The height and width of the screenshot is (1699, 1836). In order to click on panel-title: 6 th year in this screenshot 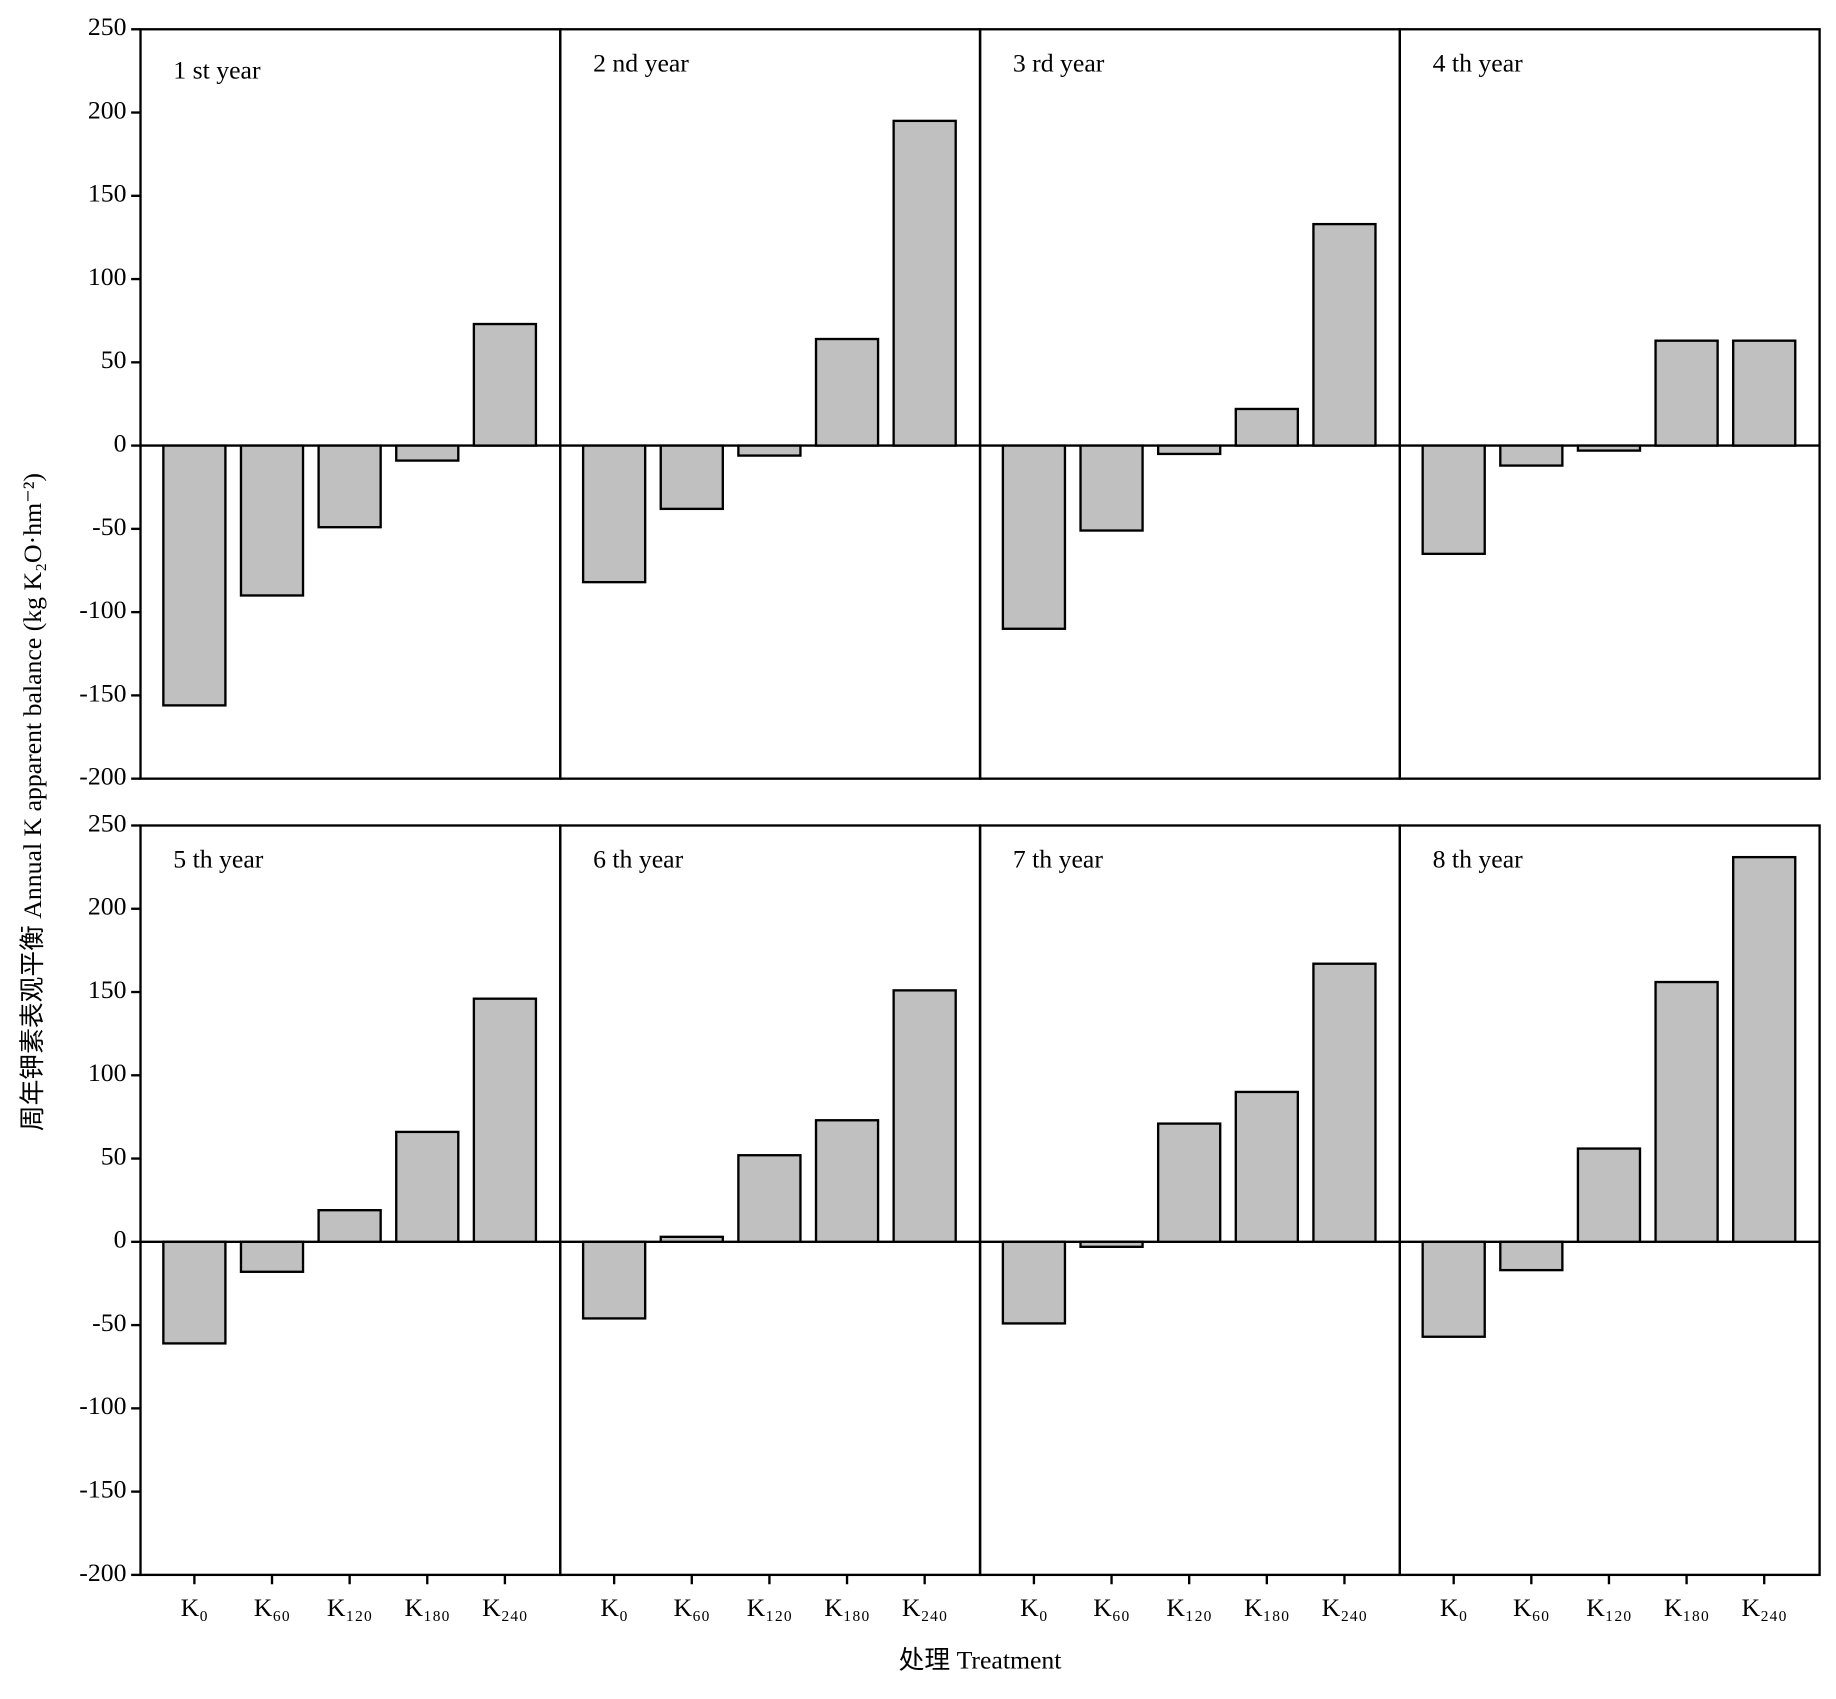, I will do `click(638, 859)`.